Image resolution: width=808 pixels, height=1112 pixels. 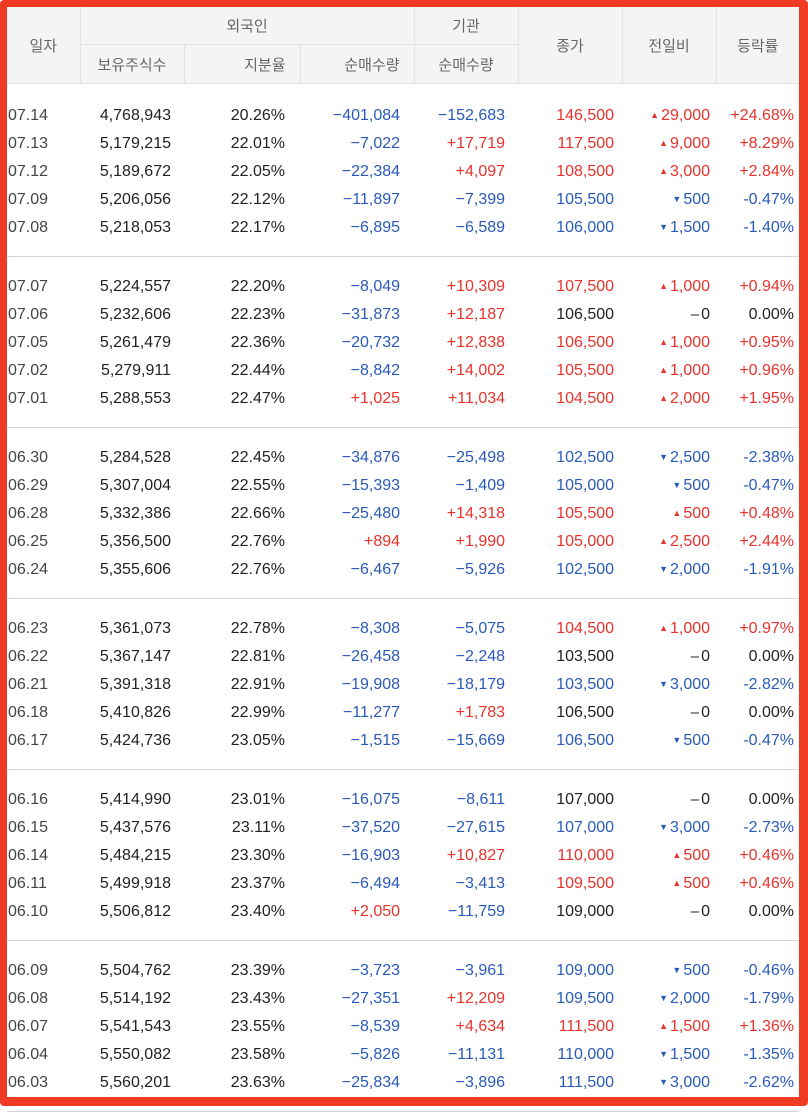 What do you see at coordinates (471, 115) in the screenshot?
I see `inst-net-cell: −152,683` at bounding box center [471, 115].